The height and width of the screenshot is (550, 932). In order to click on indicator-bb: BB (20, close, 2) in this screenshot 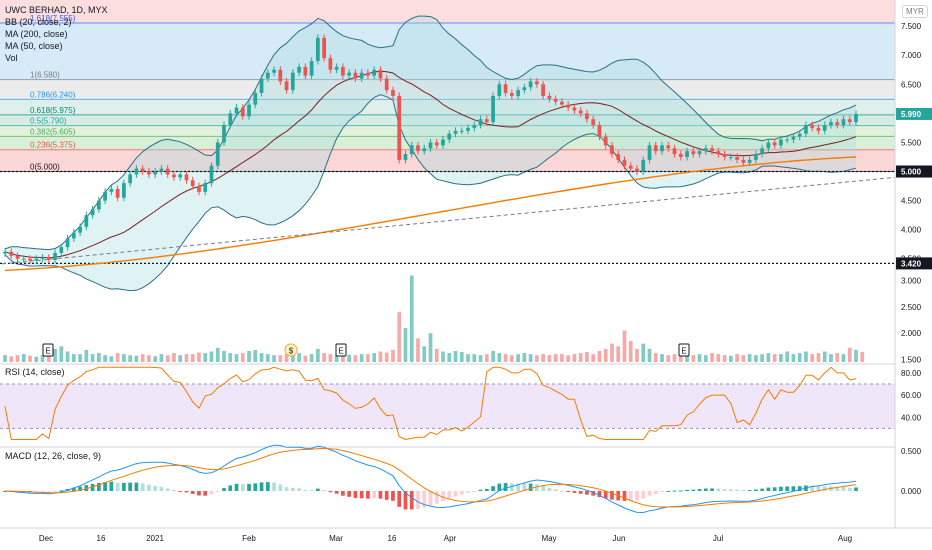, I will do `click(38, 22)`.